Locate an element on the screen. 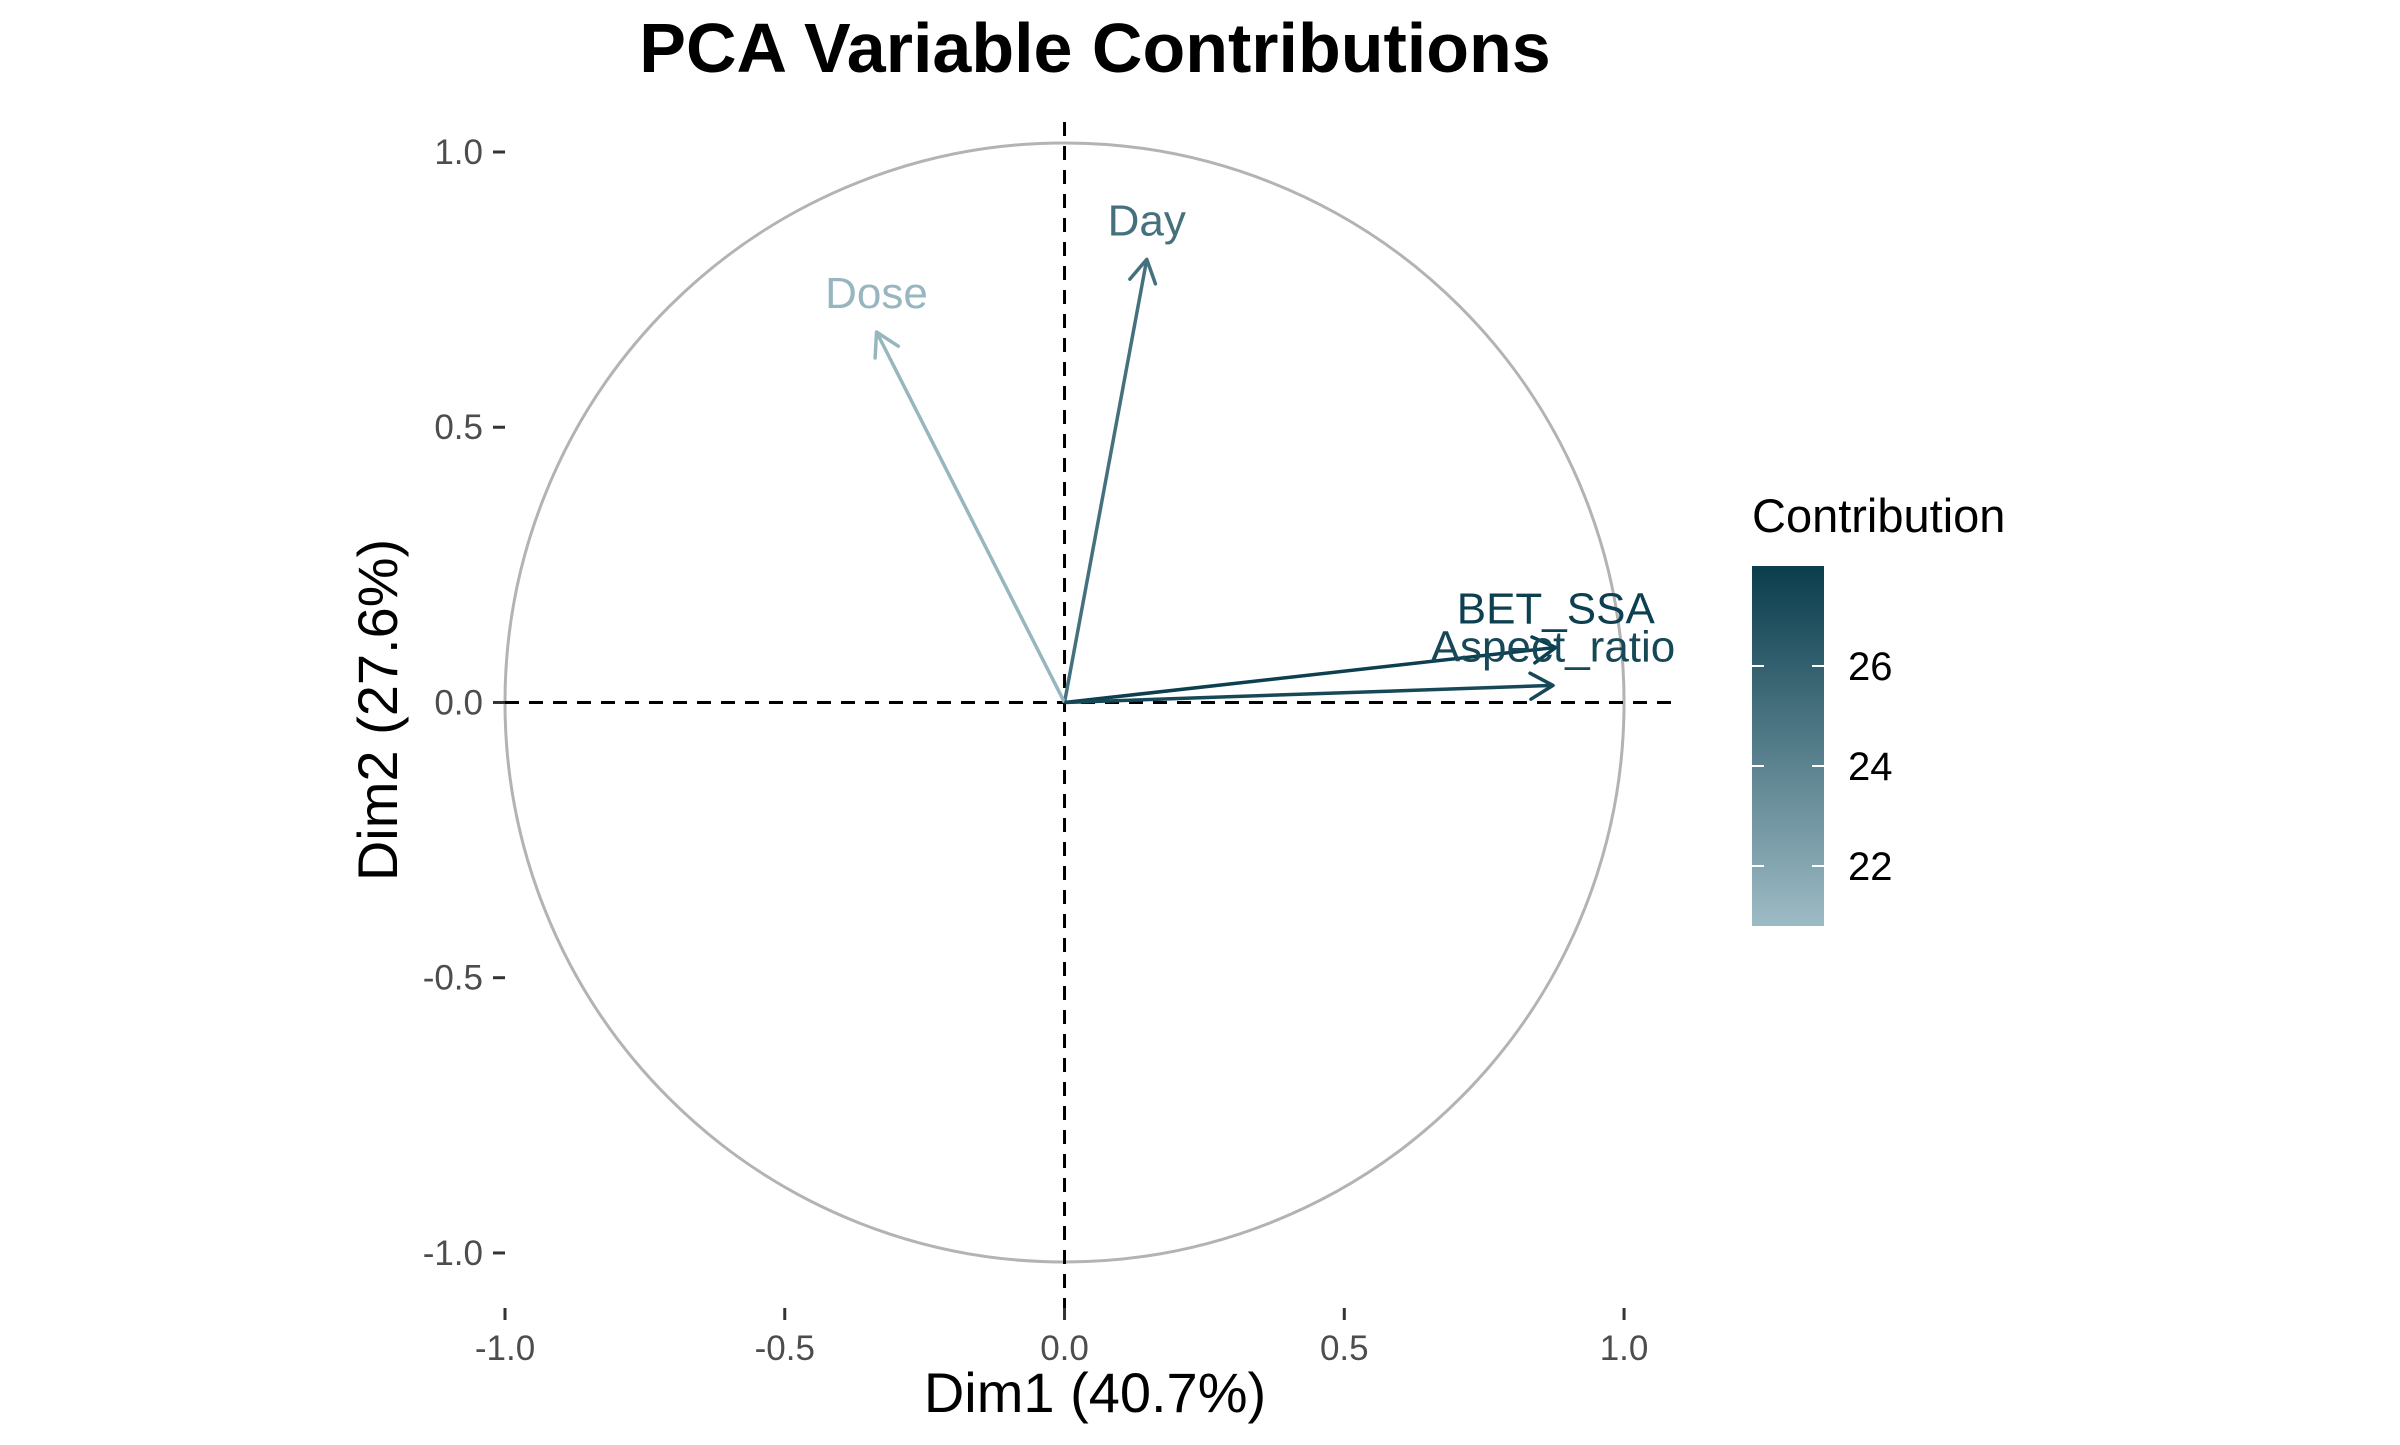 The image size is (2400, 1445). legend-tick-label: 24 is located at coordinates (1870, 767).